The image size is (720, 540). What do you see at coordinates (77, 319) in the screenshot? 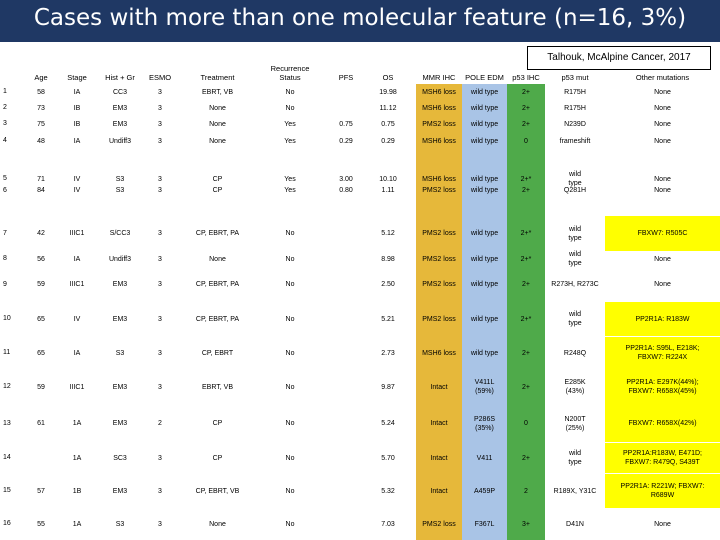
I see `cell-stage: IV` at bounding box center [77, 319].